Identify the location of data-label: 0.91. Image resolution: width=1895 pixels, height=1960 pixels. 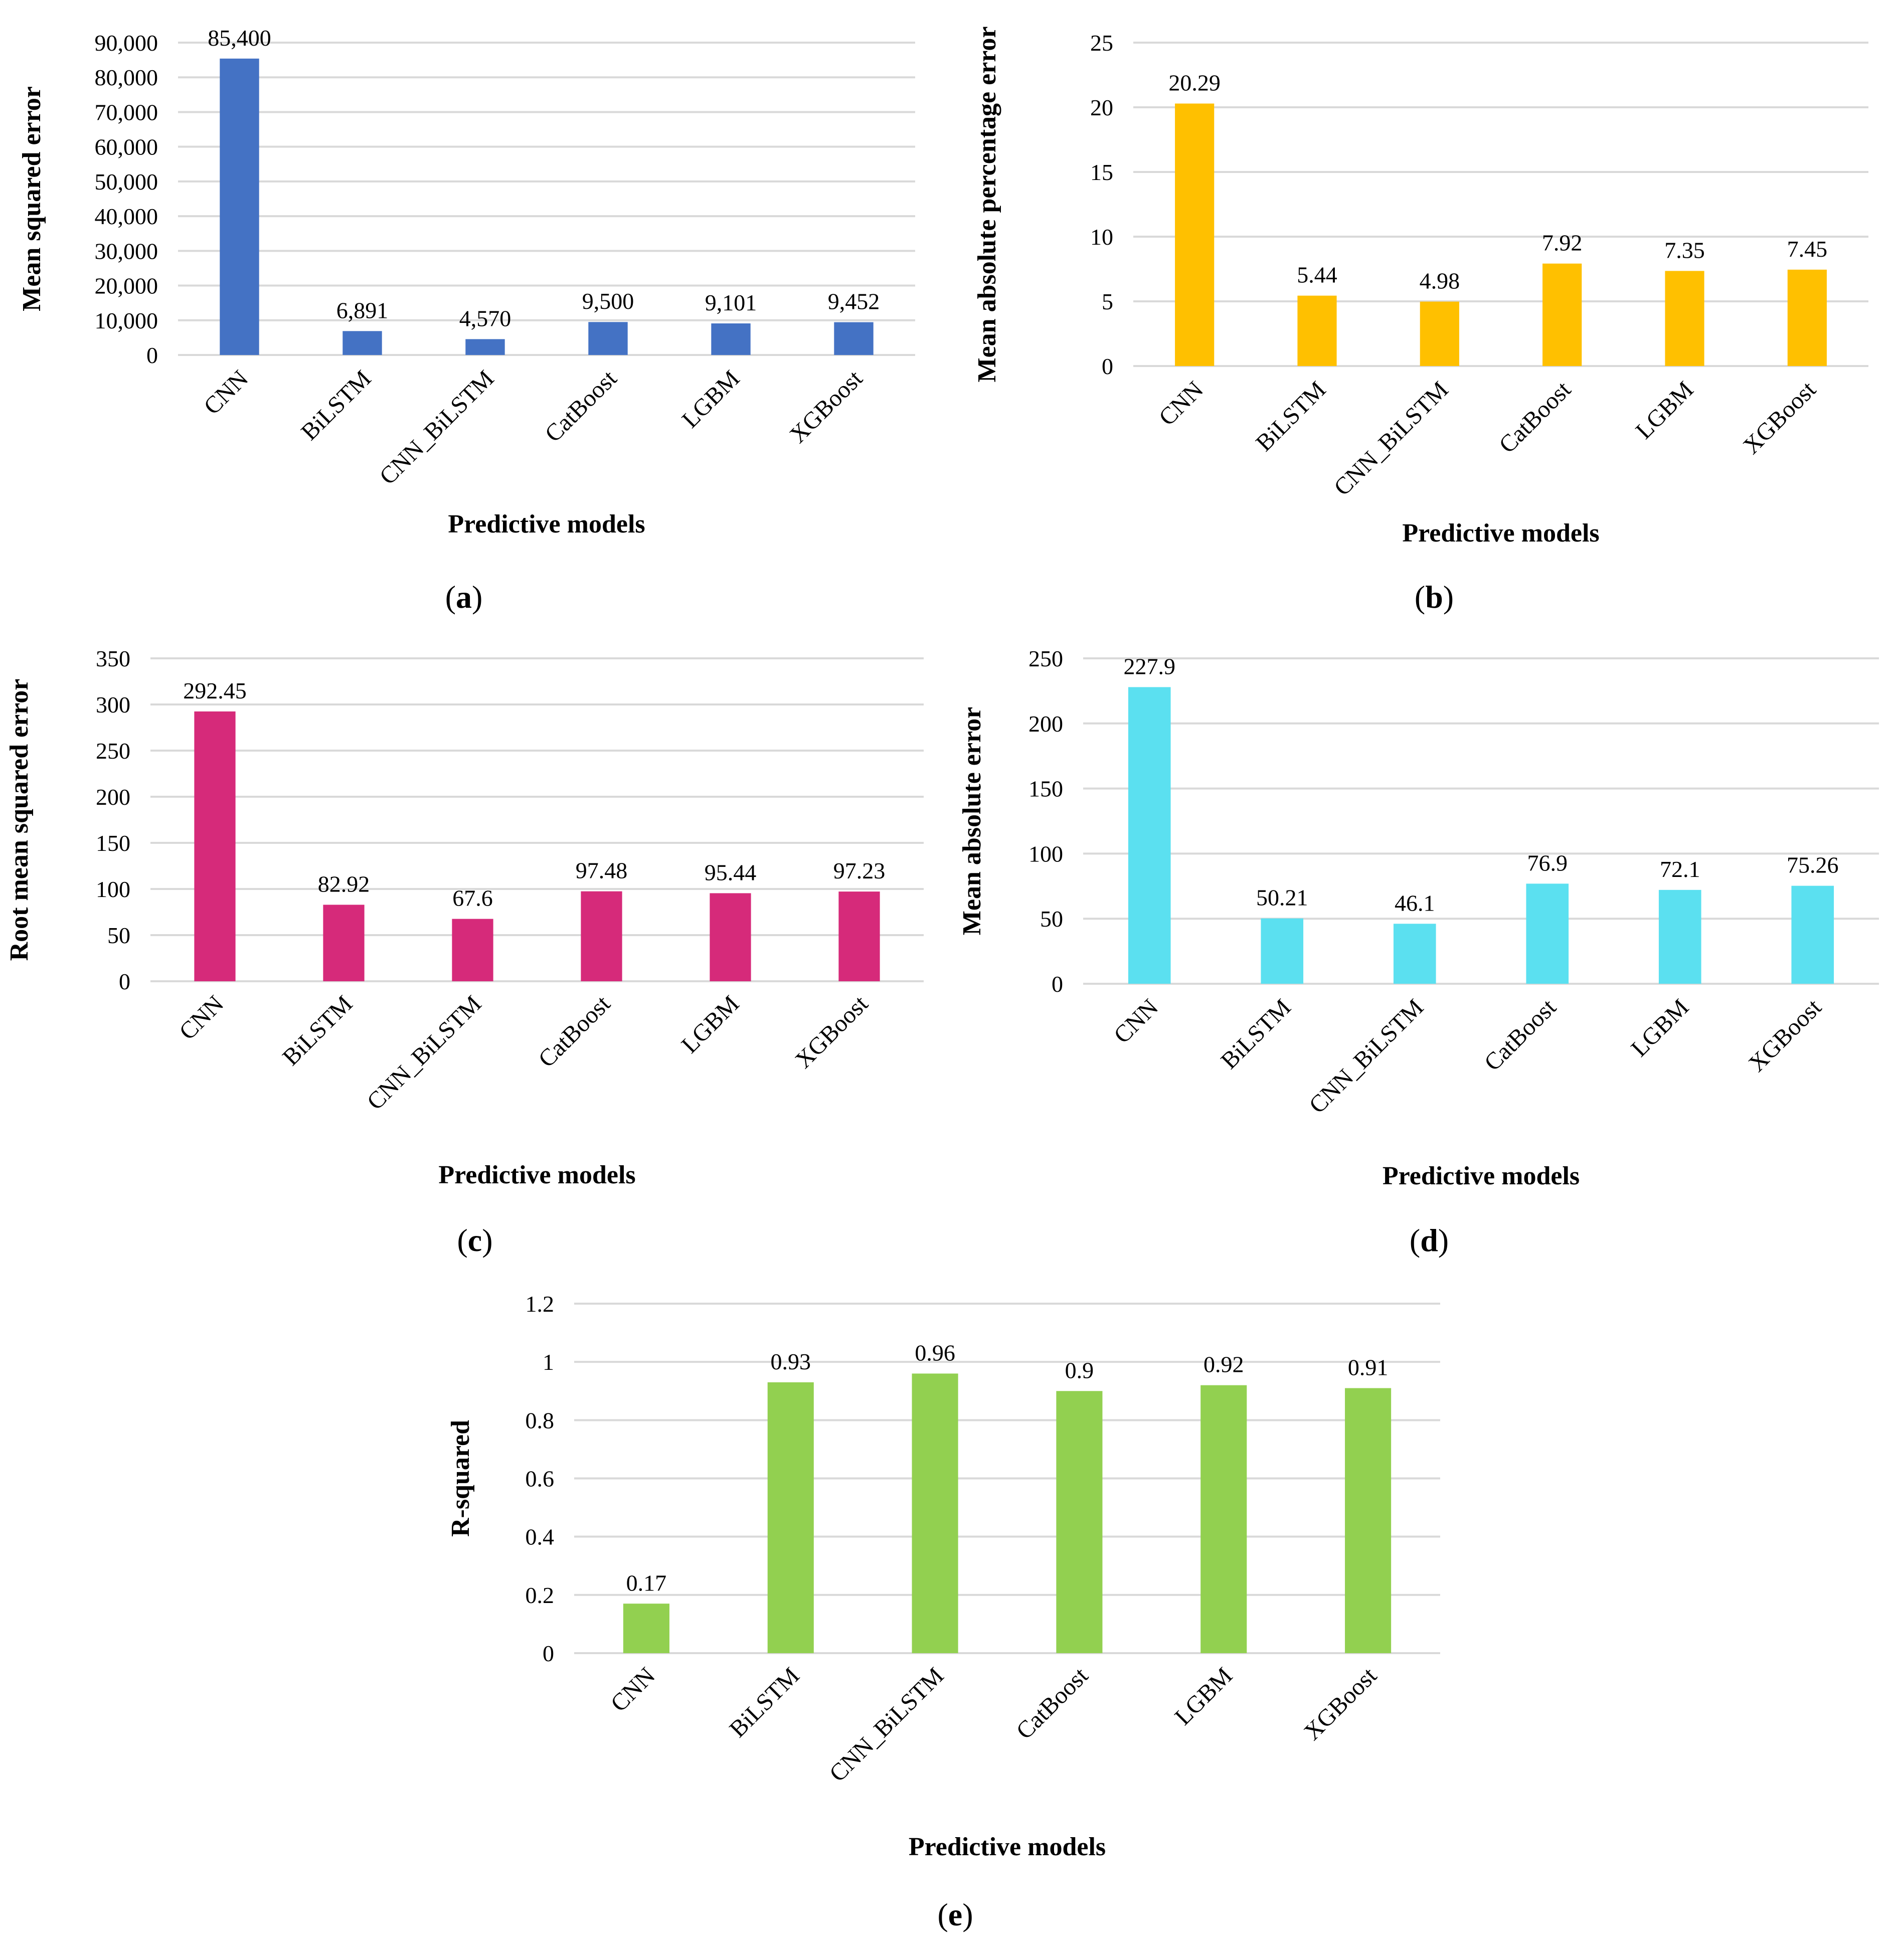
(1368, 1367).